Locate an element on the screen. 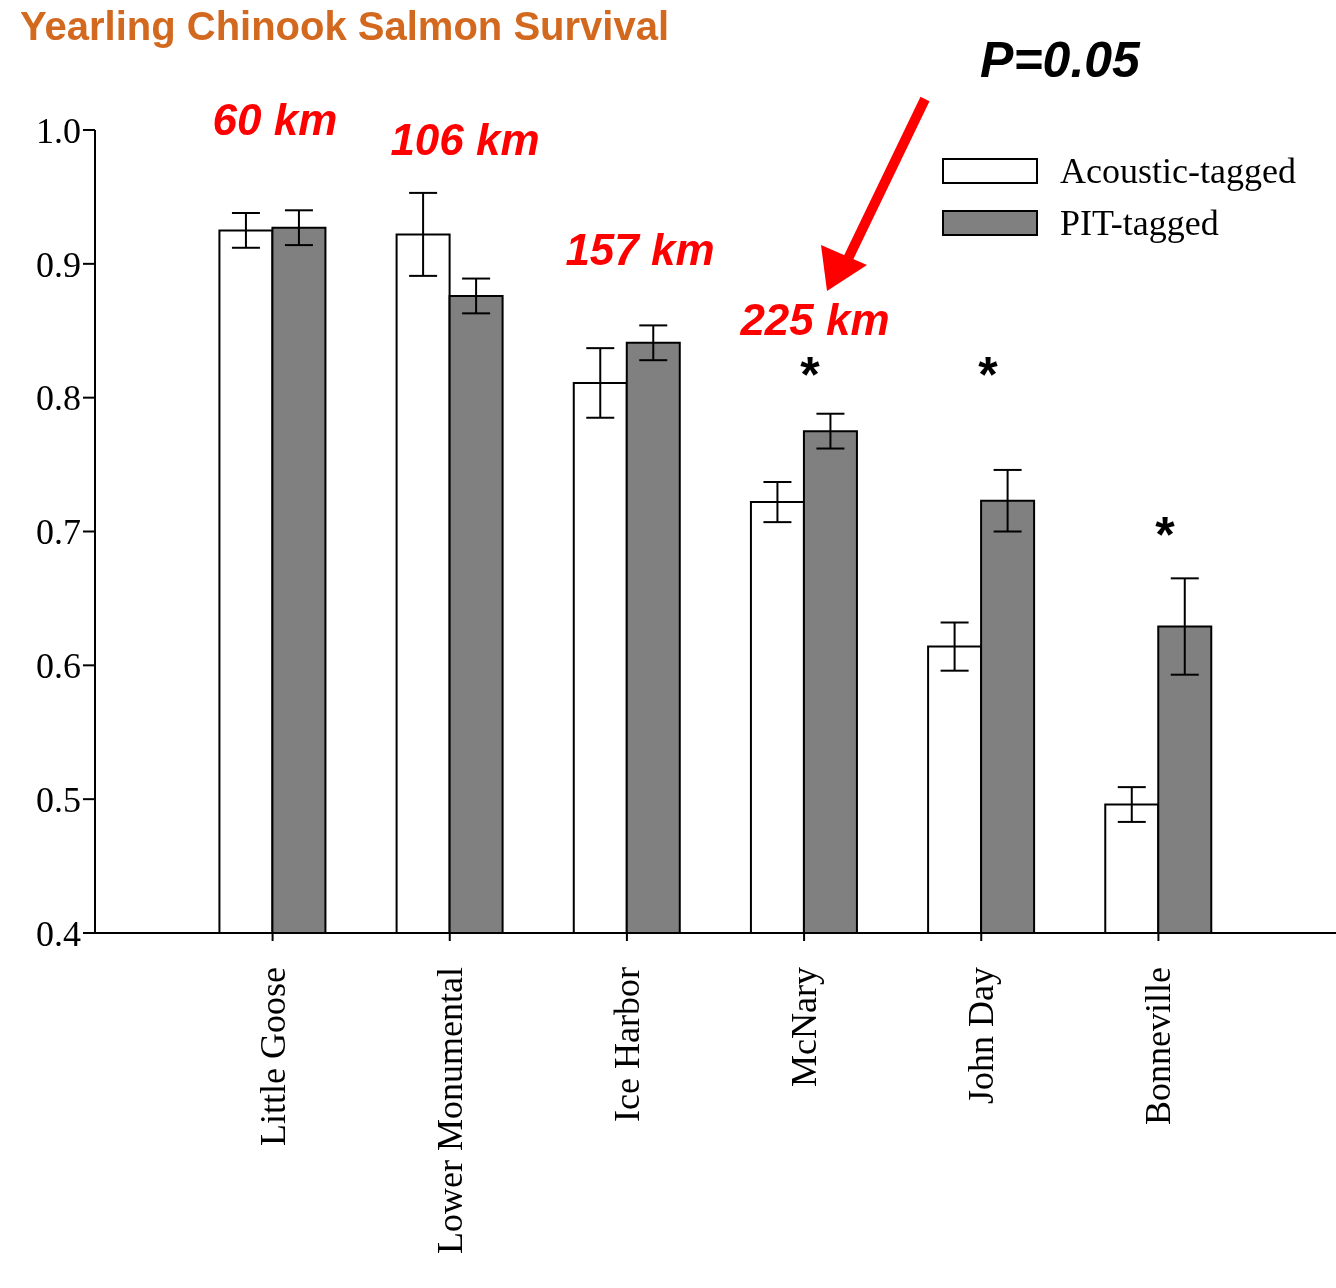  x-tick-label: Little Goose is located at coordinates (272, 1056).